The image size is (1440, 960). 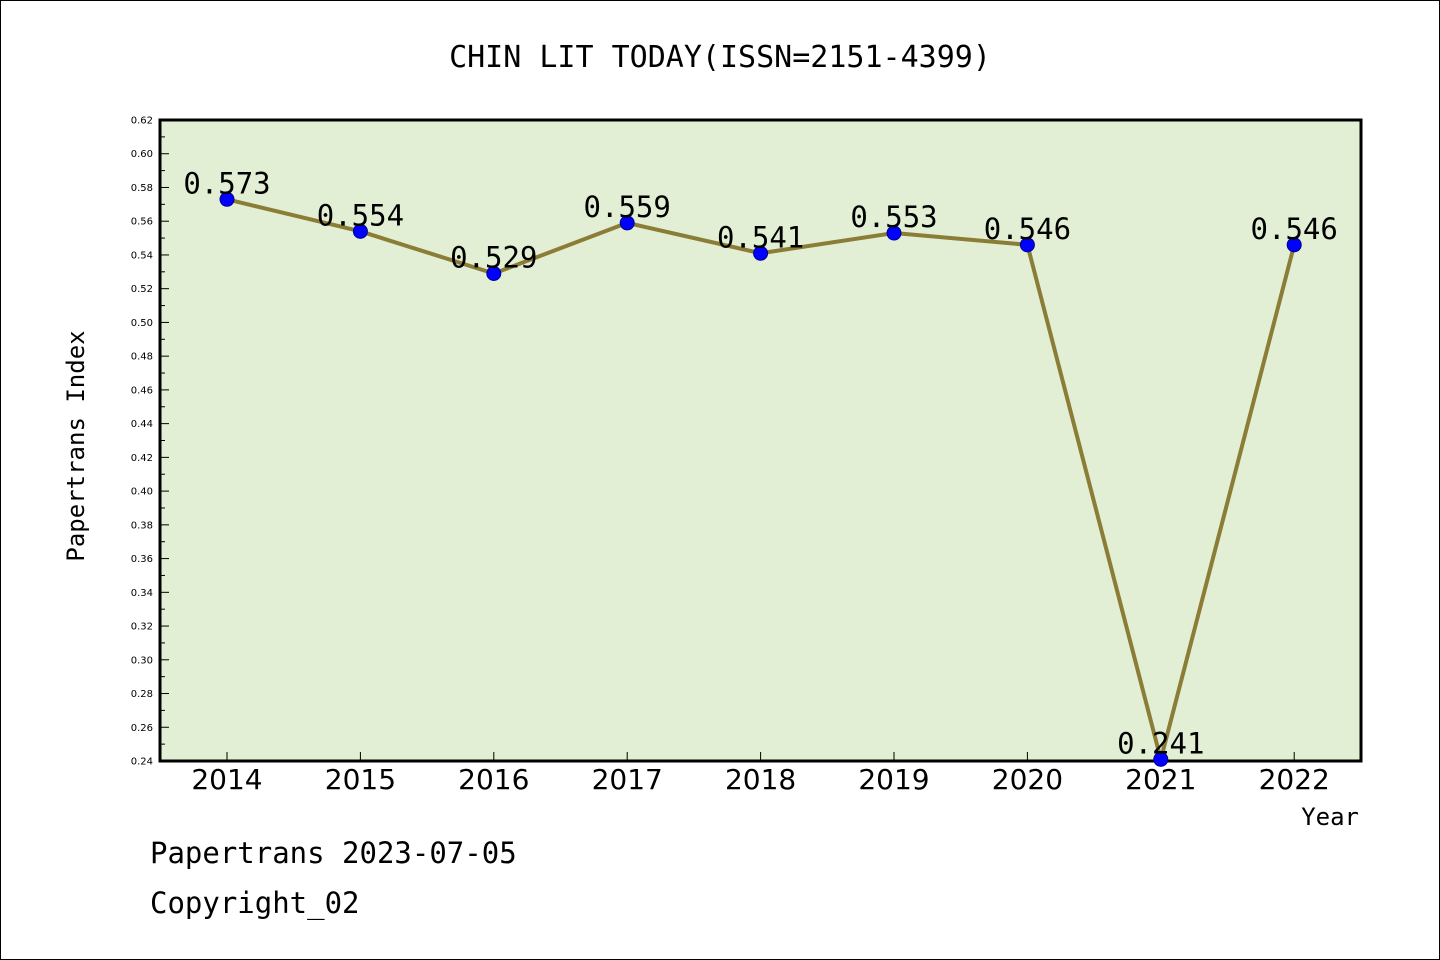 What do you see at coordinates (142, 255) in the screenshot?
I see `y-tick-label: 0.54` at bounding box center [142, 255].